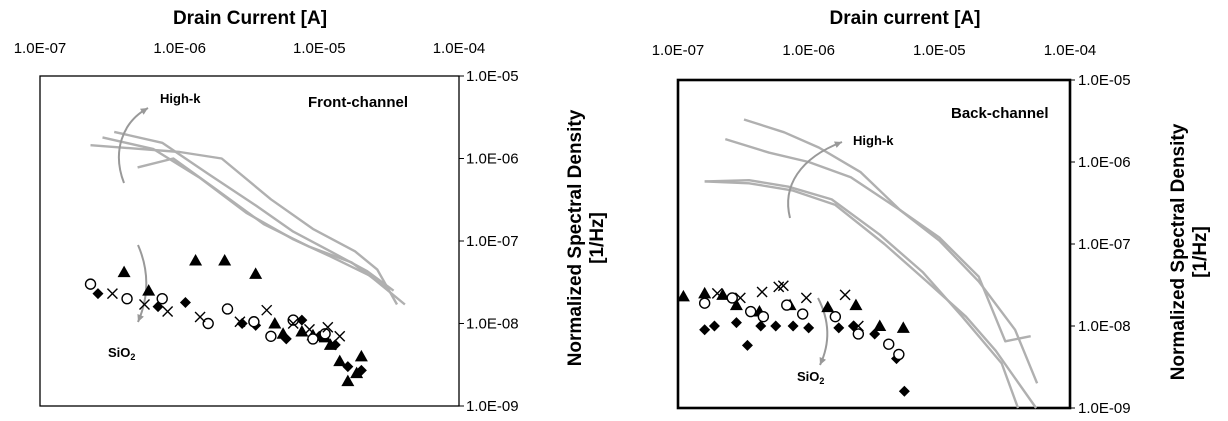  What do you see at coordinates (492, 159) in the screenshot?
I see `y-tick-label: 1.0E-06` at bounding box center [492, 159].